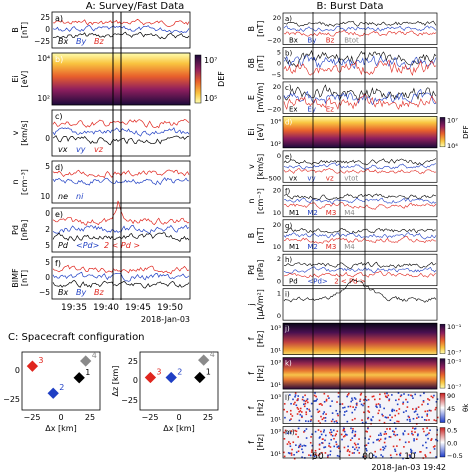 The image size is (474, 474). Describe the element at coordinates (454, 327) in the screenshot. I see `colorbar-tick: 10⁻¹` at that location.